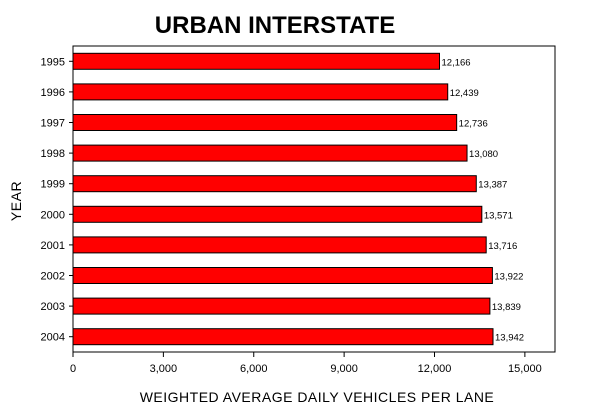 This screenshot has width=608, height=418. What do you see at coordinates (275, 25) in the screenshot?
I see `chart-title: URBAN INTERSTATE` at bounding box center [275, 25].